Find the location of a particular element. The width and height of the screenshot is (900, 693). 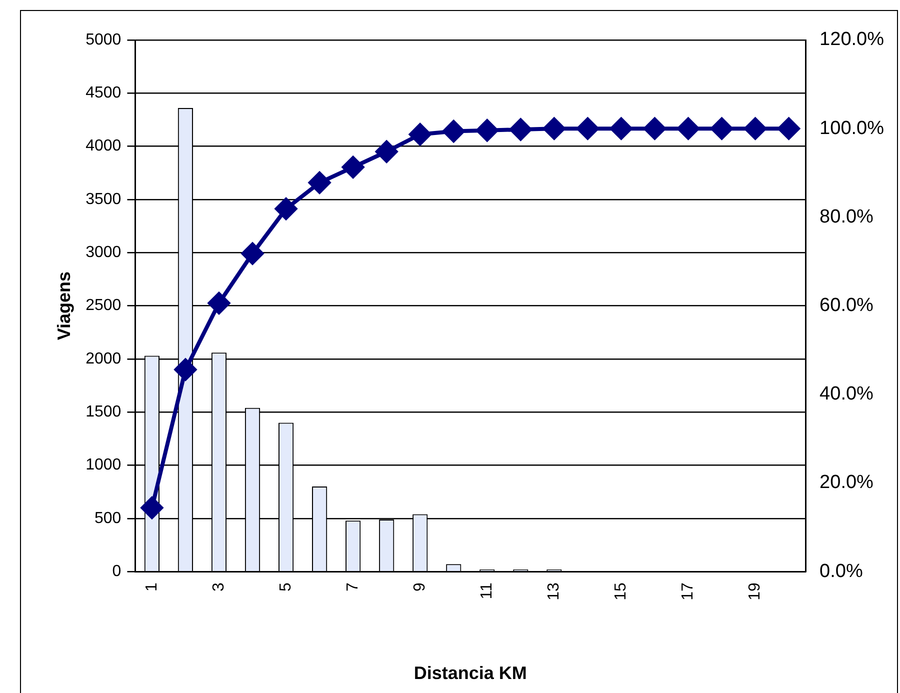

y-tick-label: 5000 is located at coordinates (104, 39).